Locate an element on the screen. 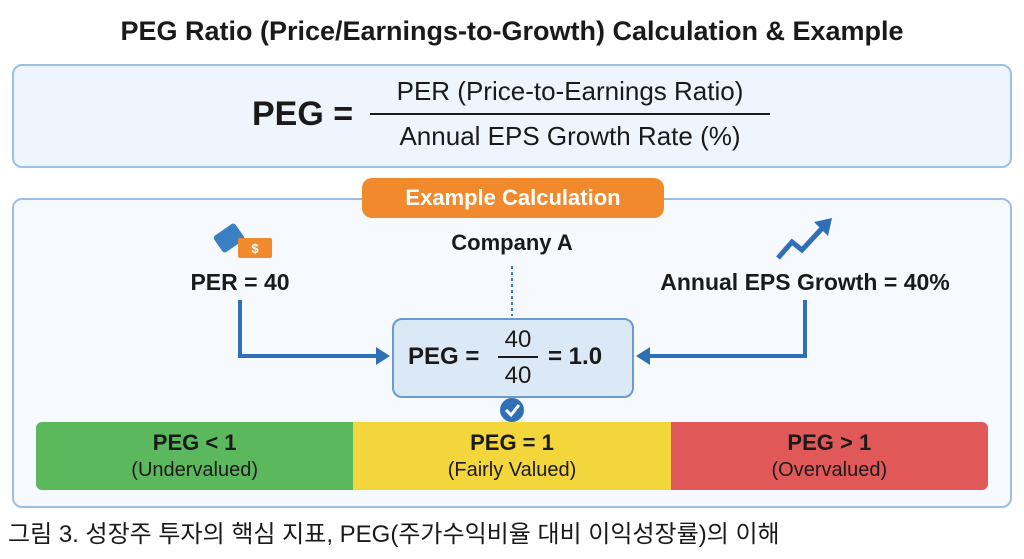  formula-lhs: PEG = is located at coordinates (303, 114).